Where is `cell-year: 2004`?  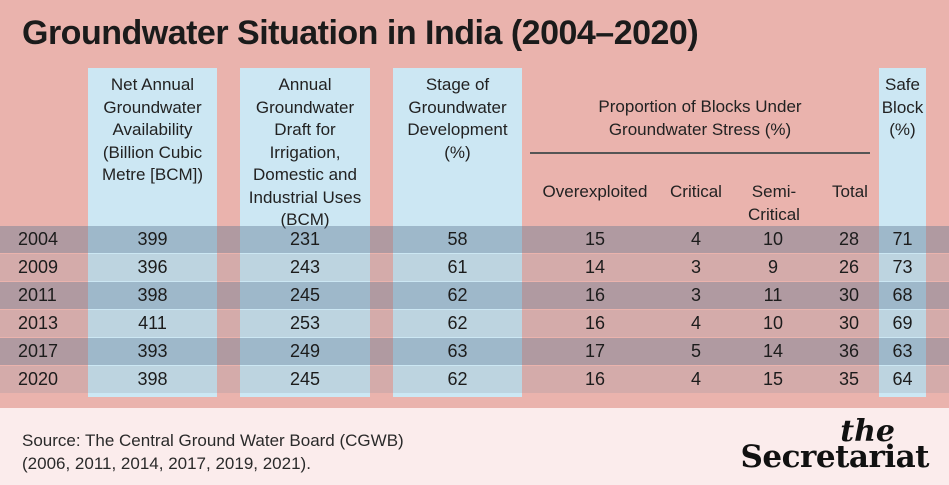
cell-year: 2004 is located at coordinates (38, 239).